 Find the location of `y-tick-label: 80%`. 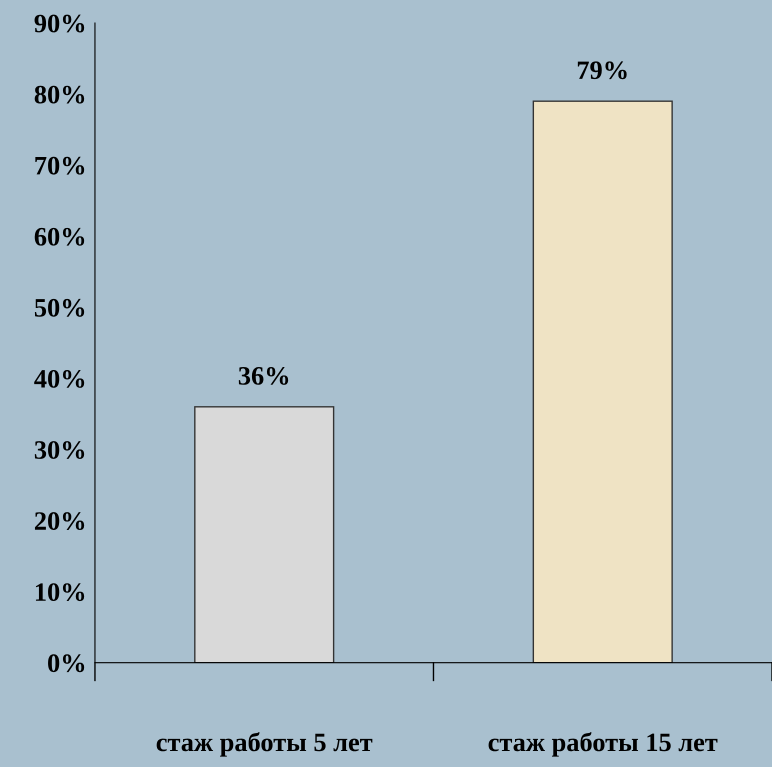

y-tick-label: 80% is located at coordinates (59, 95).